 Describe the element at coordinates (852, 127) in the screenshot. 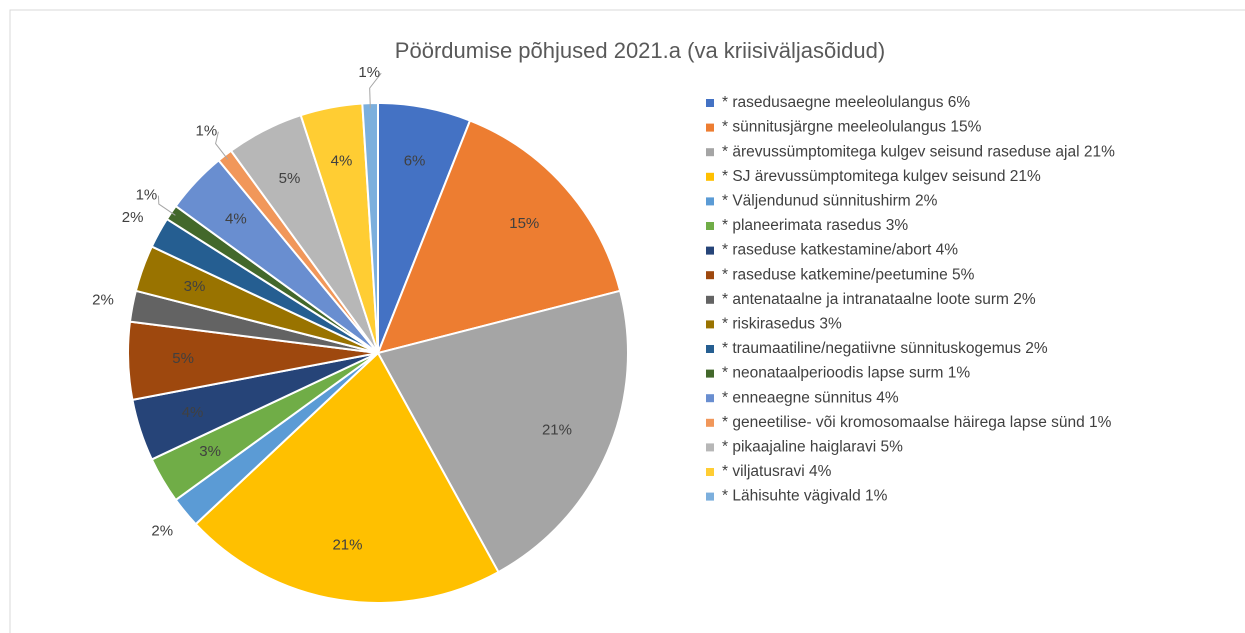

I see `legend-label: * sünnitusjärgne meeleolulangus 15%` at that location.